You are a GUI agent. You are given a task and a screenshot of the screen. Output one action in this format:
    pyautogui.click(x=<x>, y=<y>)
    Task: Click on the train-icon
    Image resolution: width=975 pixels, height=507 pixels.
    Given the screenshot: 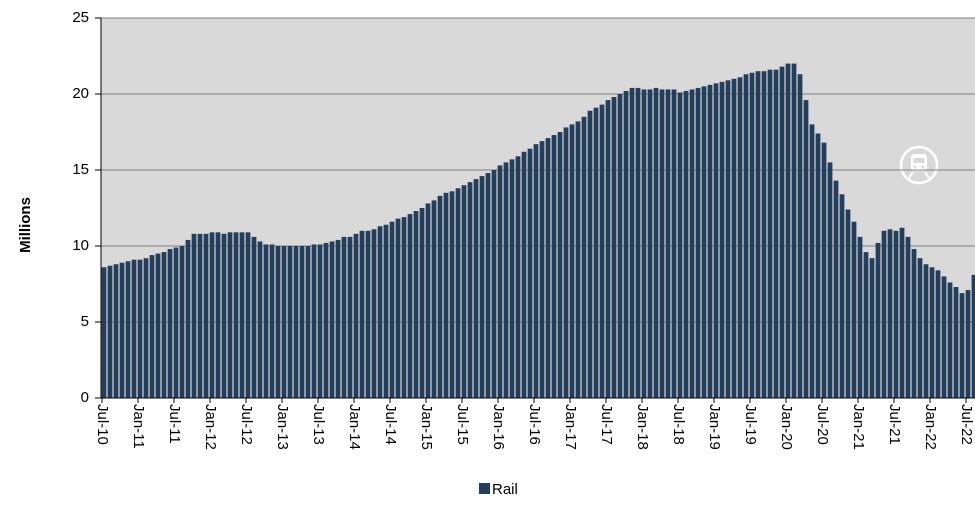 What is the action you would take?
    pyautogui.click(x=919, y=165)
    